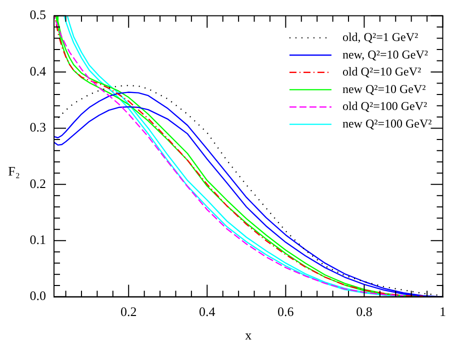 The height and width of the screenshot is (344, 454). What do you see at coordinates (286, 312) in the screenshot?
I see `x-tick-label: 0.6` at bounding box center [286, 312].